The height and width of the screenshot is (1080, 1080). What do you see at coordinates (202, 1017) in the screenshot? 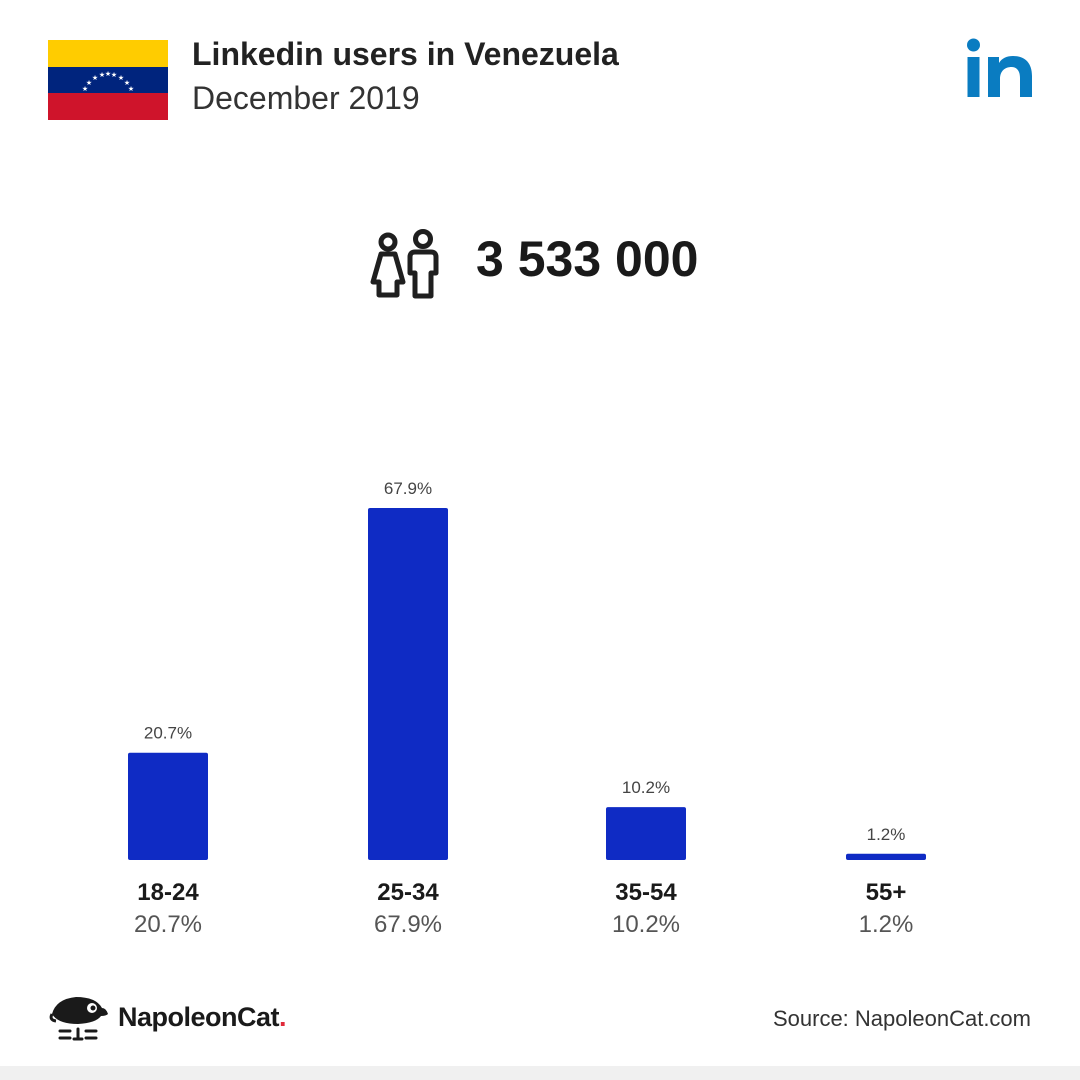
I see `napoleoncat-brand-name: NapoleonCat.` at bounding box center [202, 1017].